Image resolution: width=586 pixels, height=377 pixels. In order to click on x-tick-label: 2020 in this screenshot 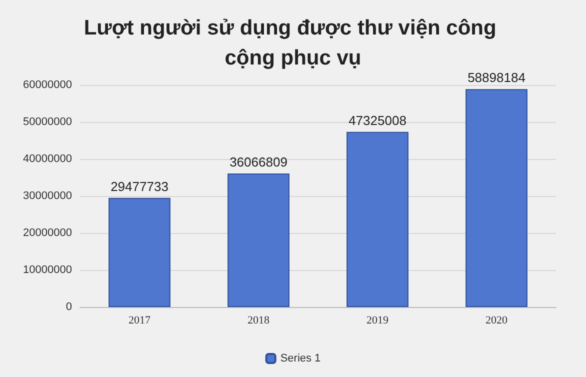, I will do `click(497, 320)`.